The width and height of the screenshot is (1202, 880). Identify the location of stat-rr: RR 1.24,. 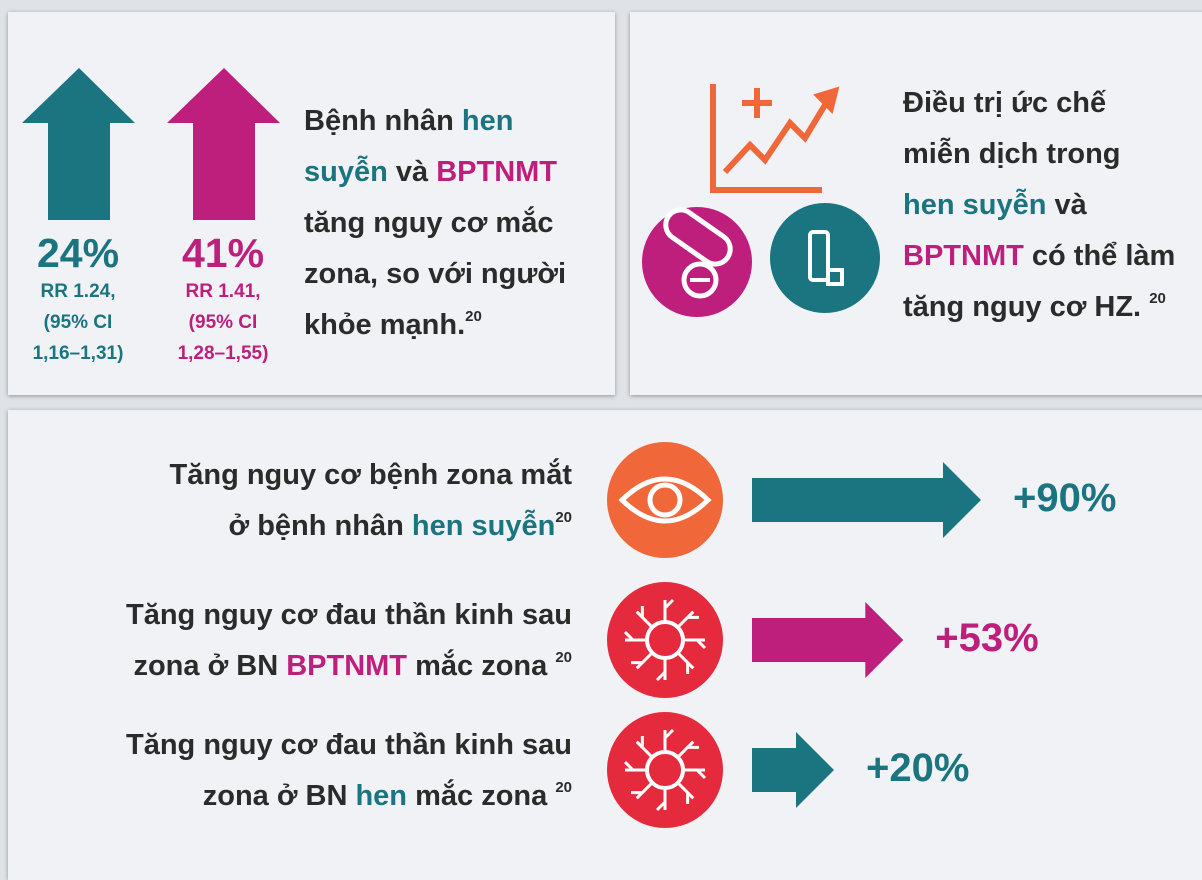
(78, 291).